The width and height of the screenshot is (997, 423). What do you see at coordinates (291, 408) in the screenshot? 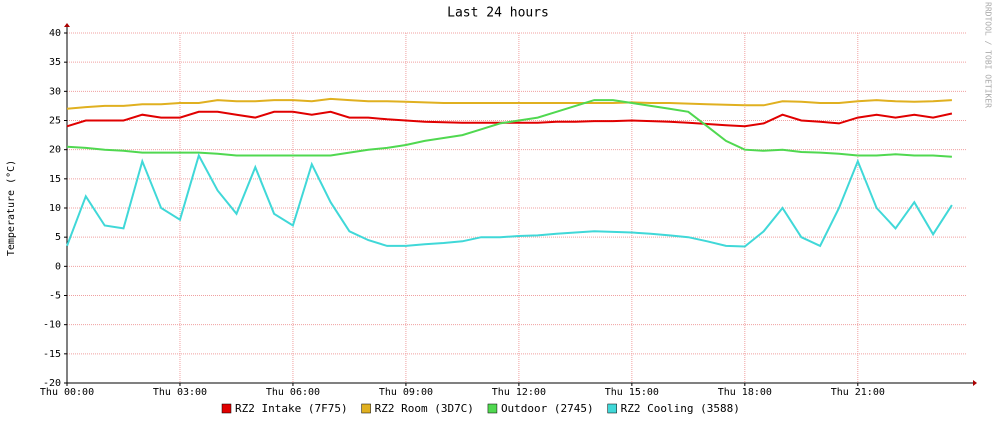
I see `legend-label: RZ2 Intake (7F75)` at bounding box center [291, 408].